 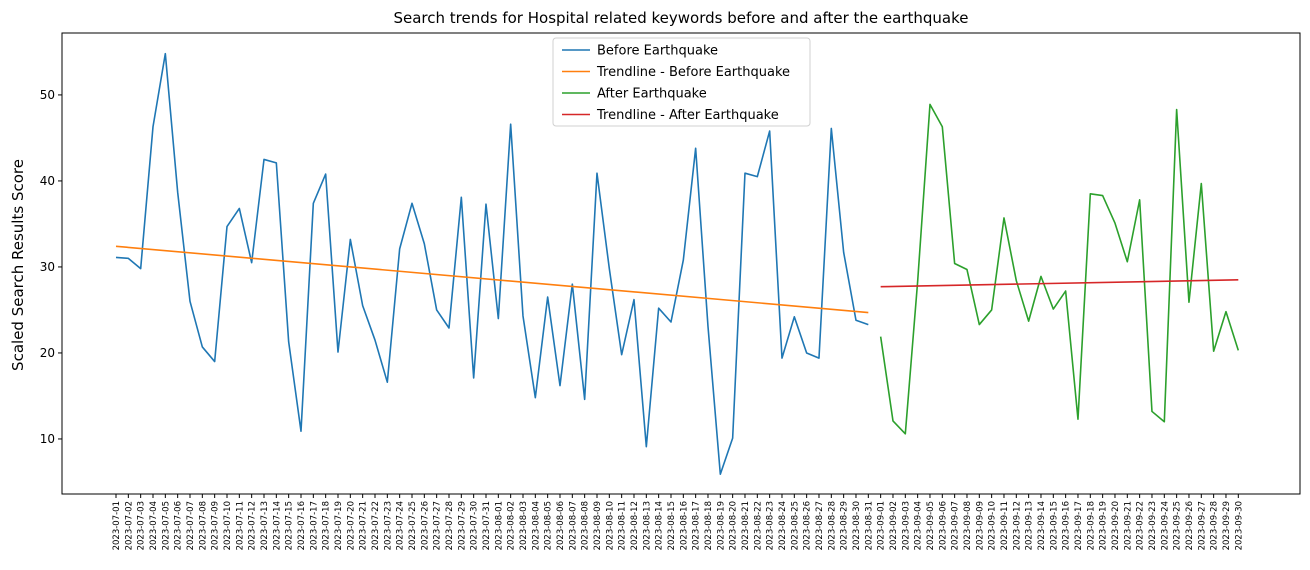 What do you see at coordinates (388, 525) in the screenshot?
I see `x-tick-label: 2023-07-23` at bounding box center [388, 525].